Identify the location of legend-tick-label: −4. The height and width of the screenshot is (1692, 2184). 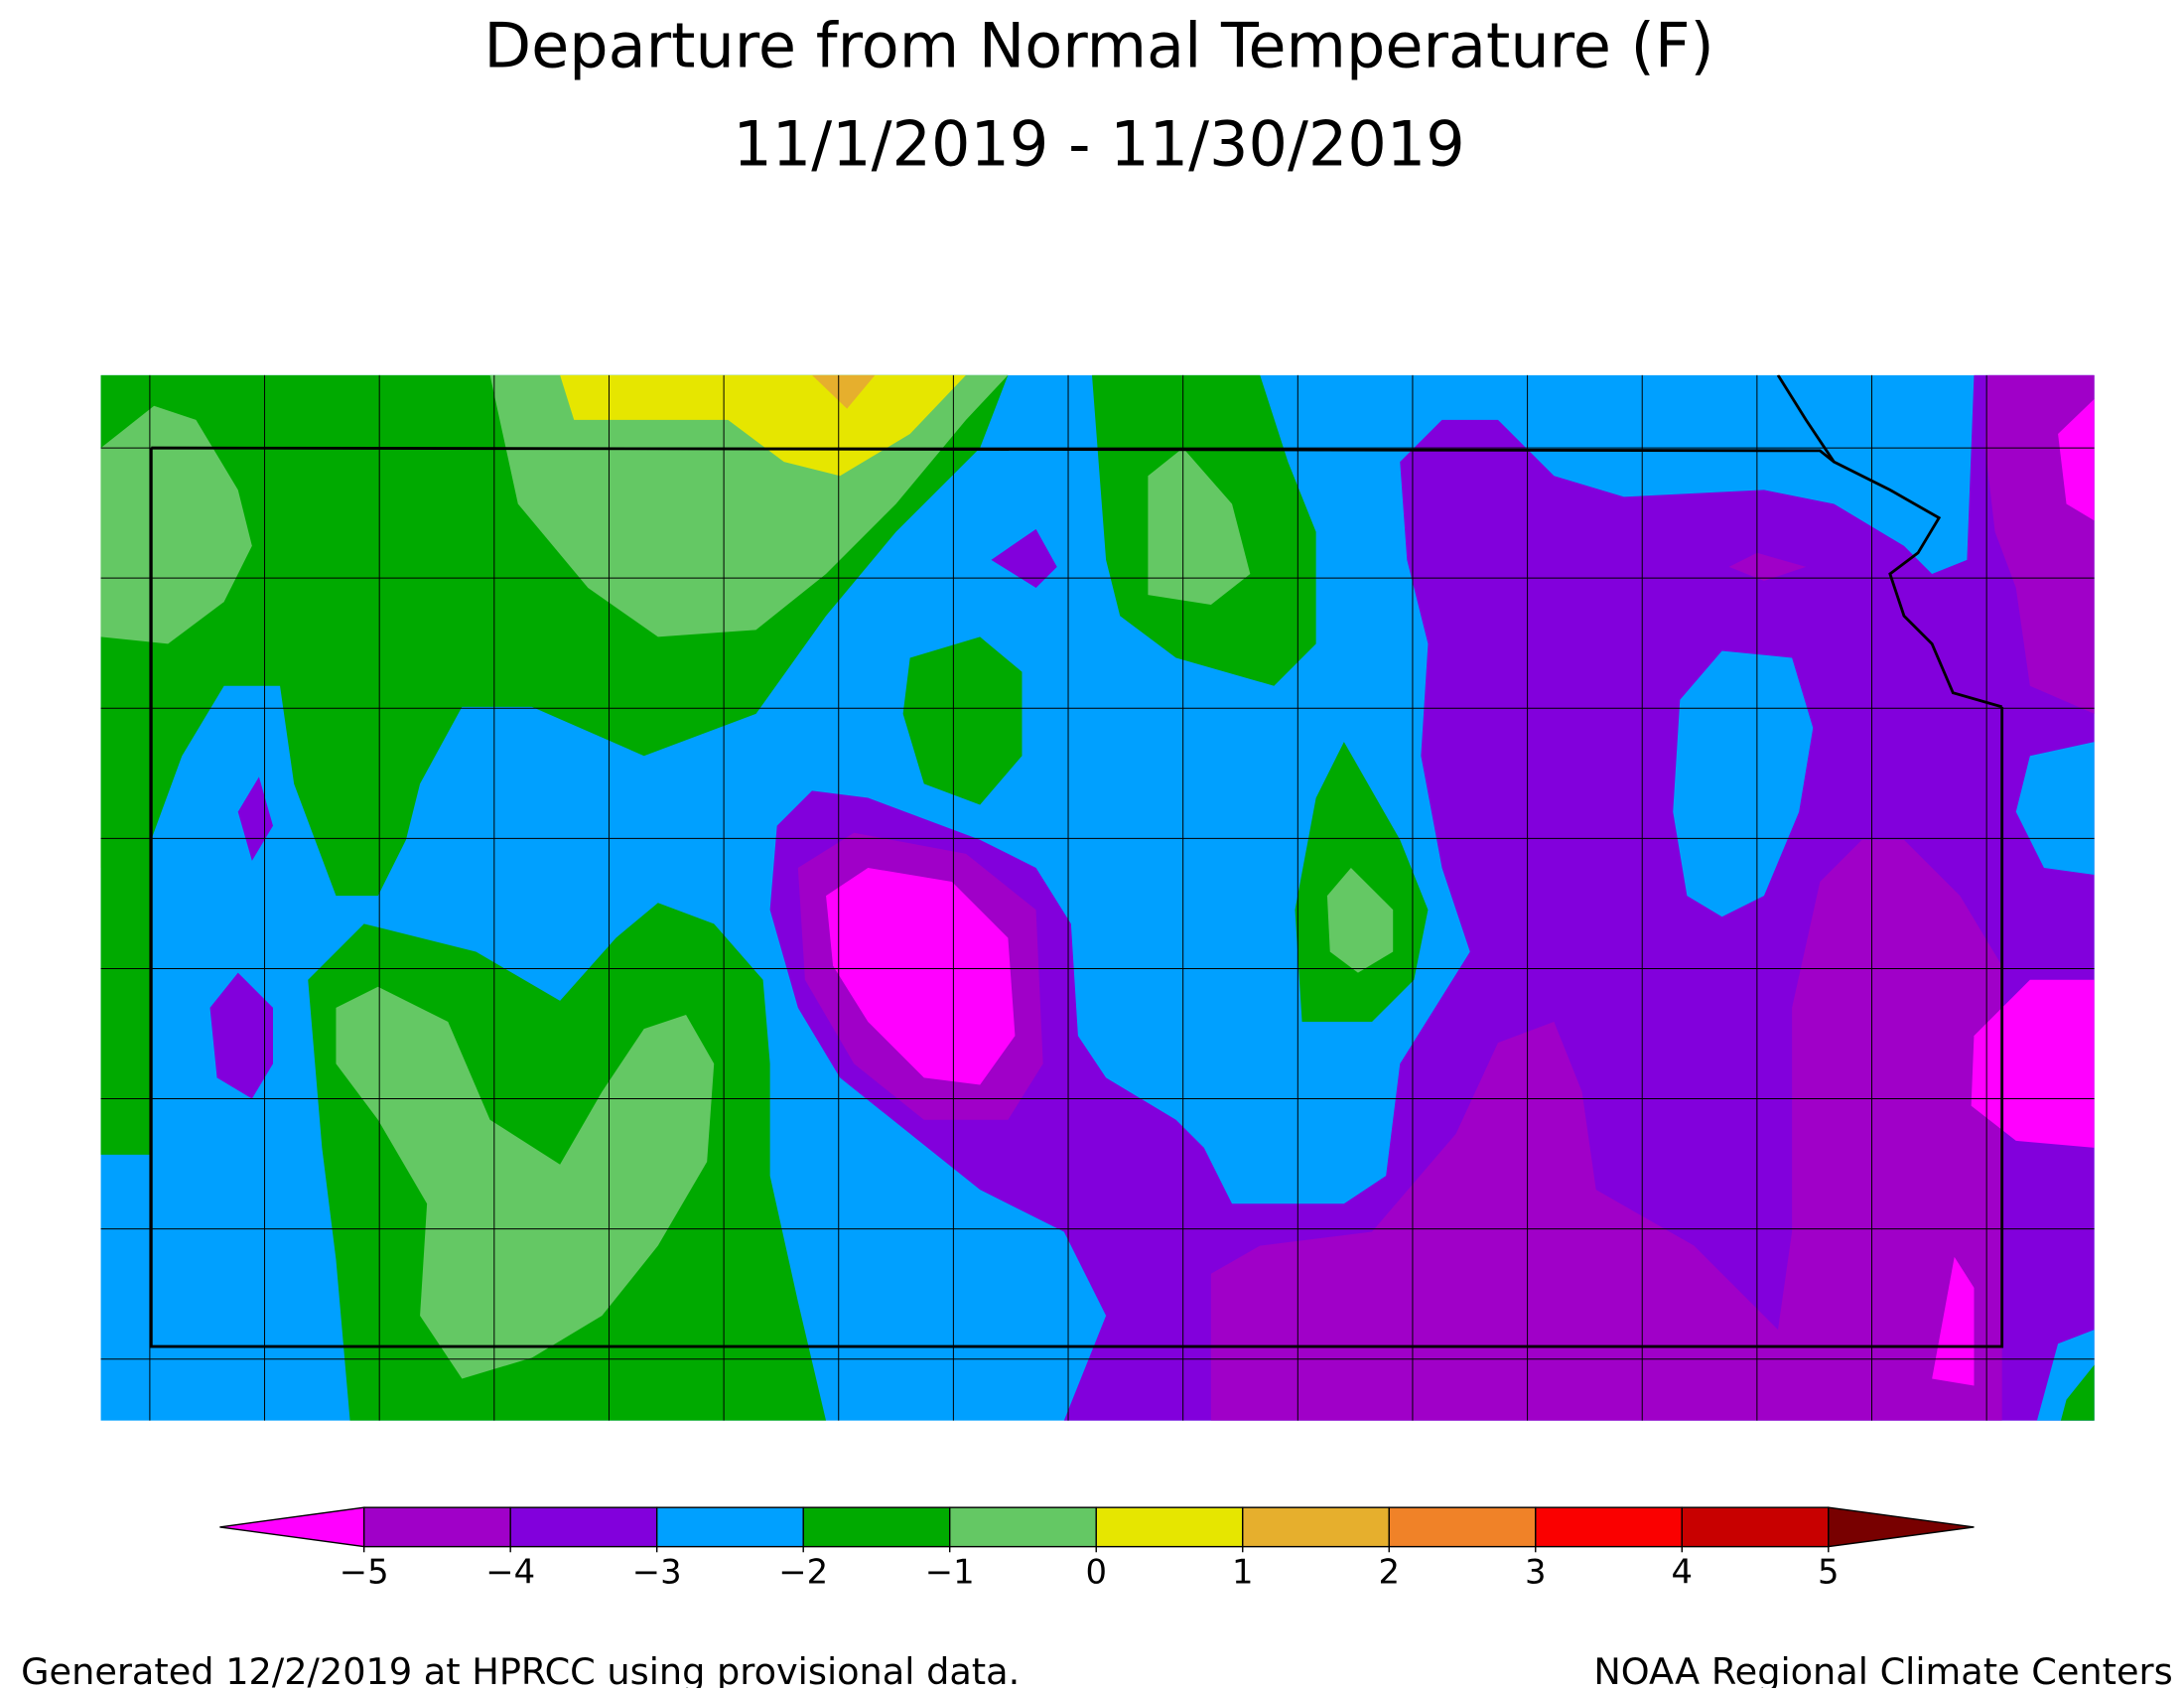
(510, 1571).